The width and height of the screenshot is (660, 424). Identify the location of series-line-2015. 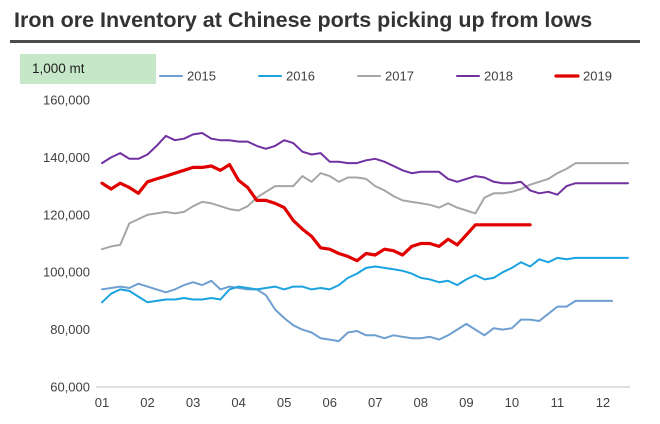
(357, 311).